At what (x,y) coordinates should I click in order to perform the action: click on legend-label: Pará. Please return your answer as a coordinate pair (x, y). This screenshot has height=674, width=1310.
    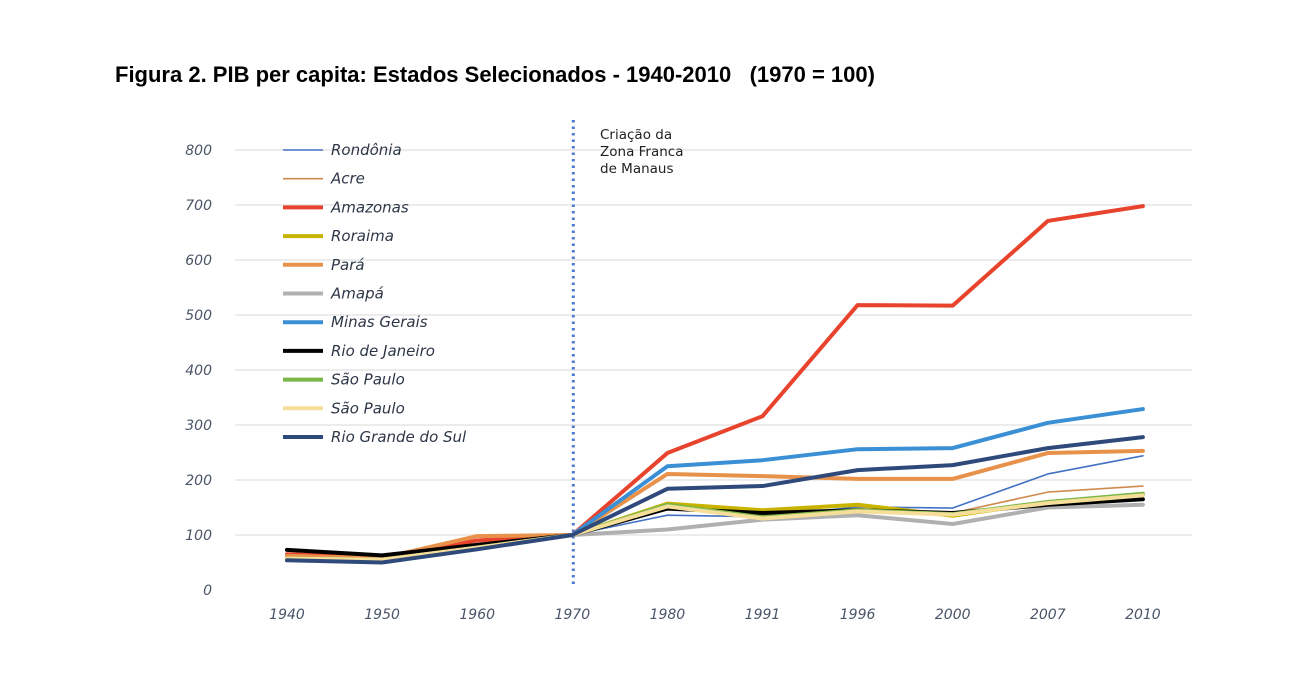
    Looking at the image, I should click on (348, 265).